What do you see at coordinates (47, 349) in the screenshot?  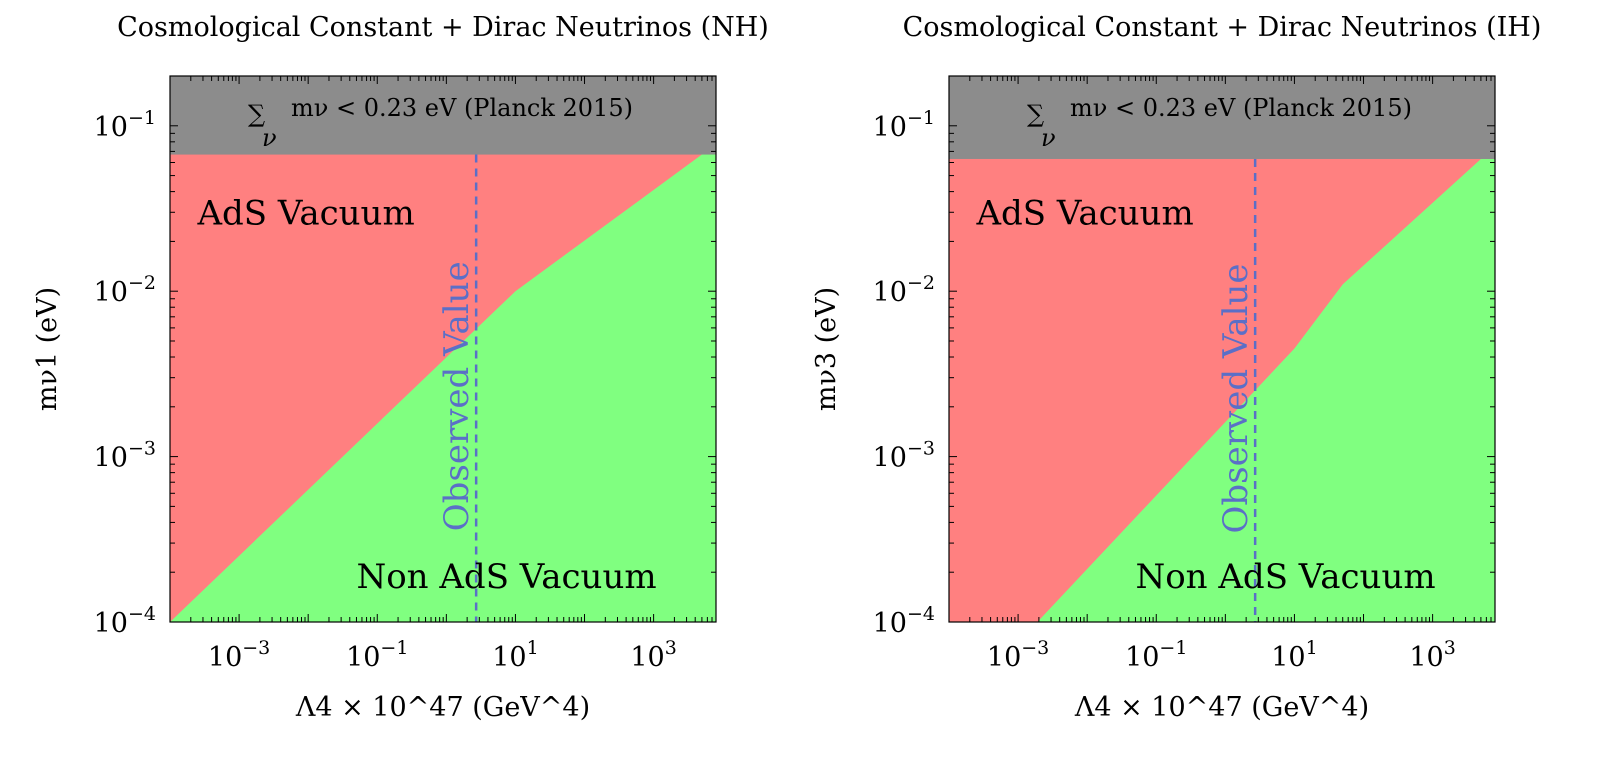 I see `y-axis-title: mν1 (eV)` at bounding box center [47, 349].